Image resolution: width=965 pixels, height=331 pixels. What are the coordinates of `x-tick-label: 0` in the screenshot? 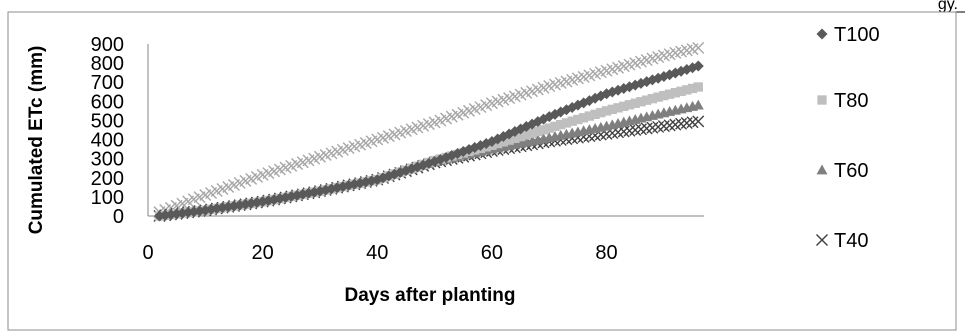 It's located at (147, 253).